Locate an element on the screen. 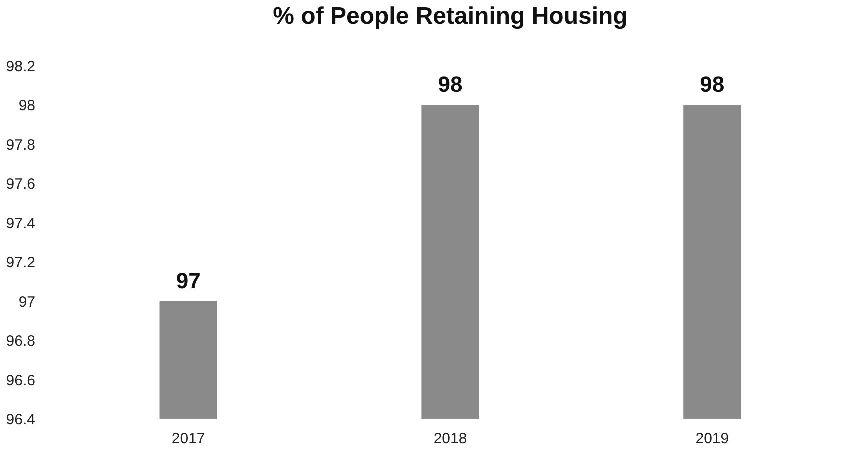 The height and width of the screenshot is (451, 851). x-tick-label: 2017 is located at coordinates (189, 439).